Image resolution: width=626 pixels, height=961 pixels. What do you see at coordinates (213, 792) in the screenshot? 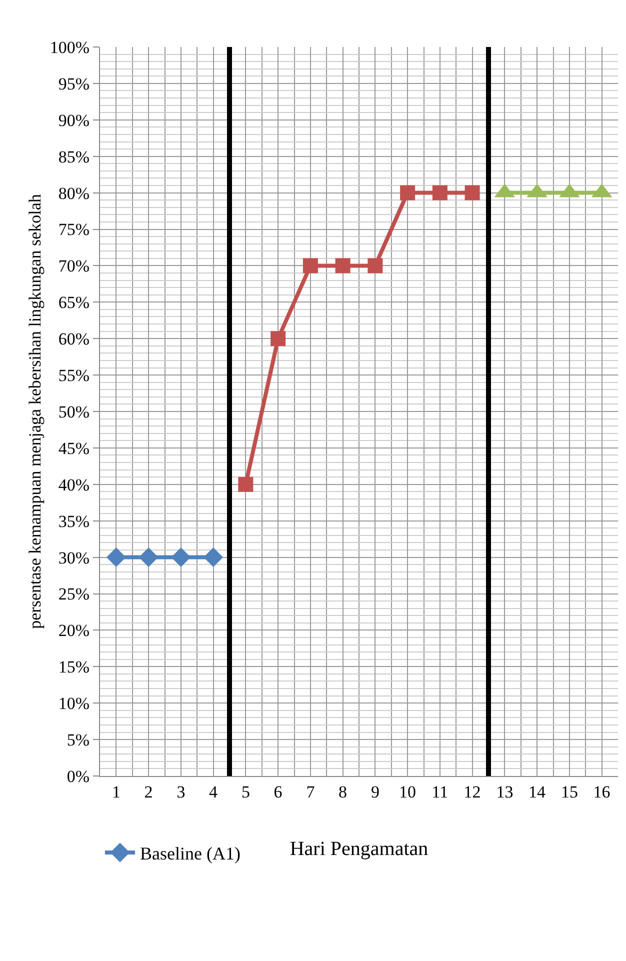
I see `x-tick-label: 4` at bounding box center [213, 792].